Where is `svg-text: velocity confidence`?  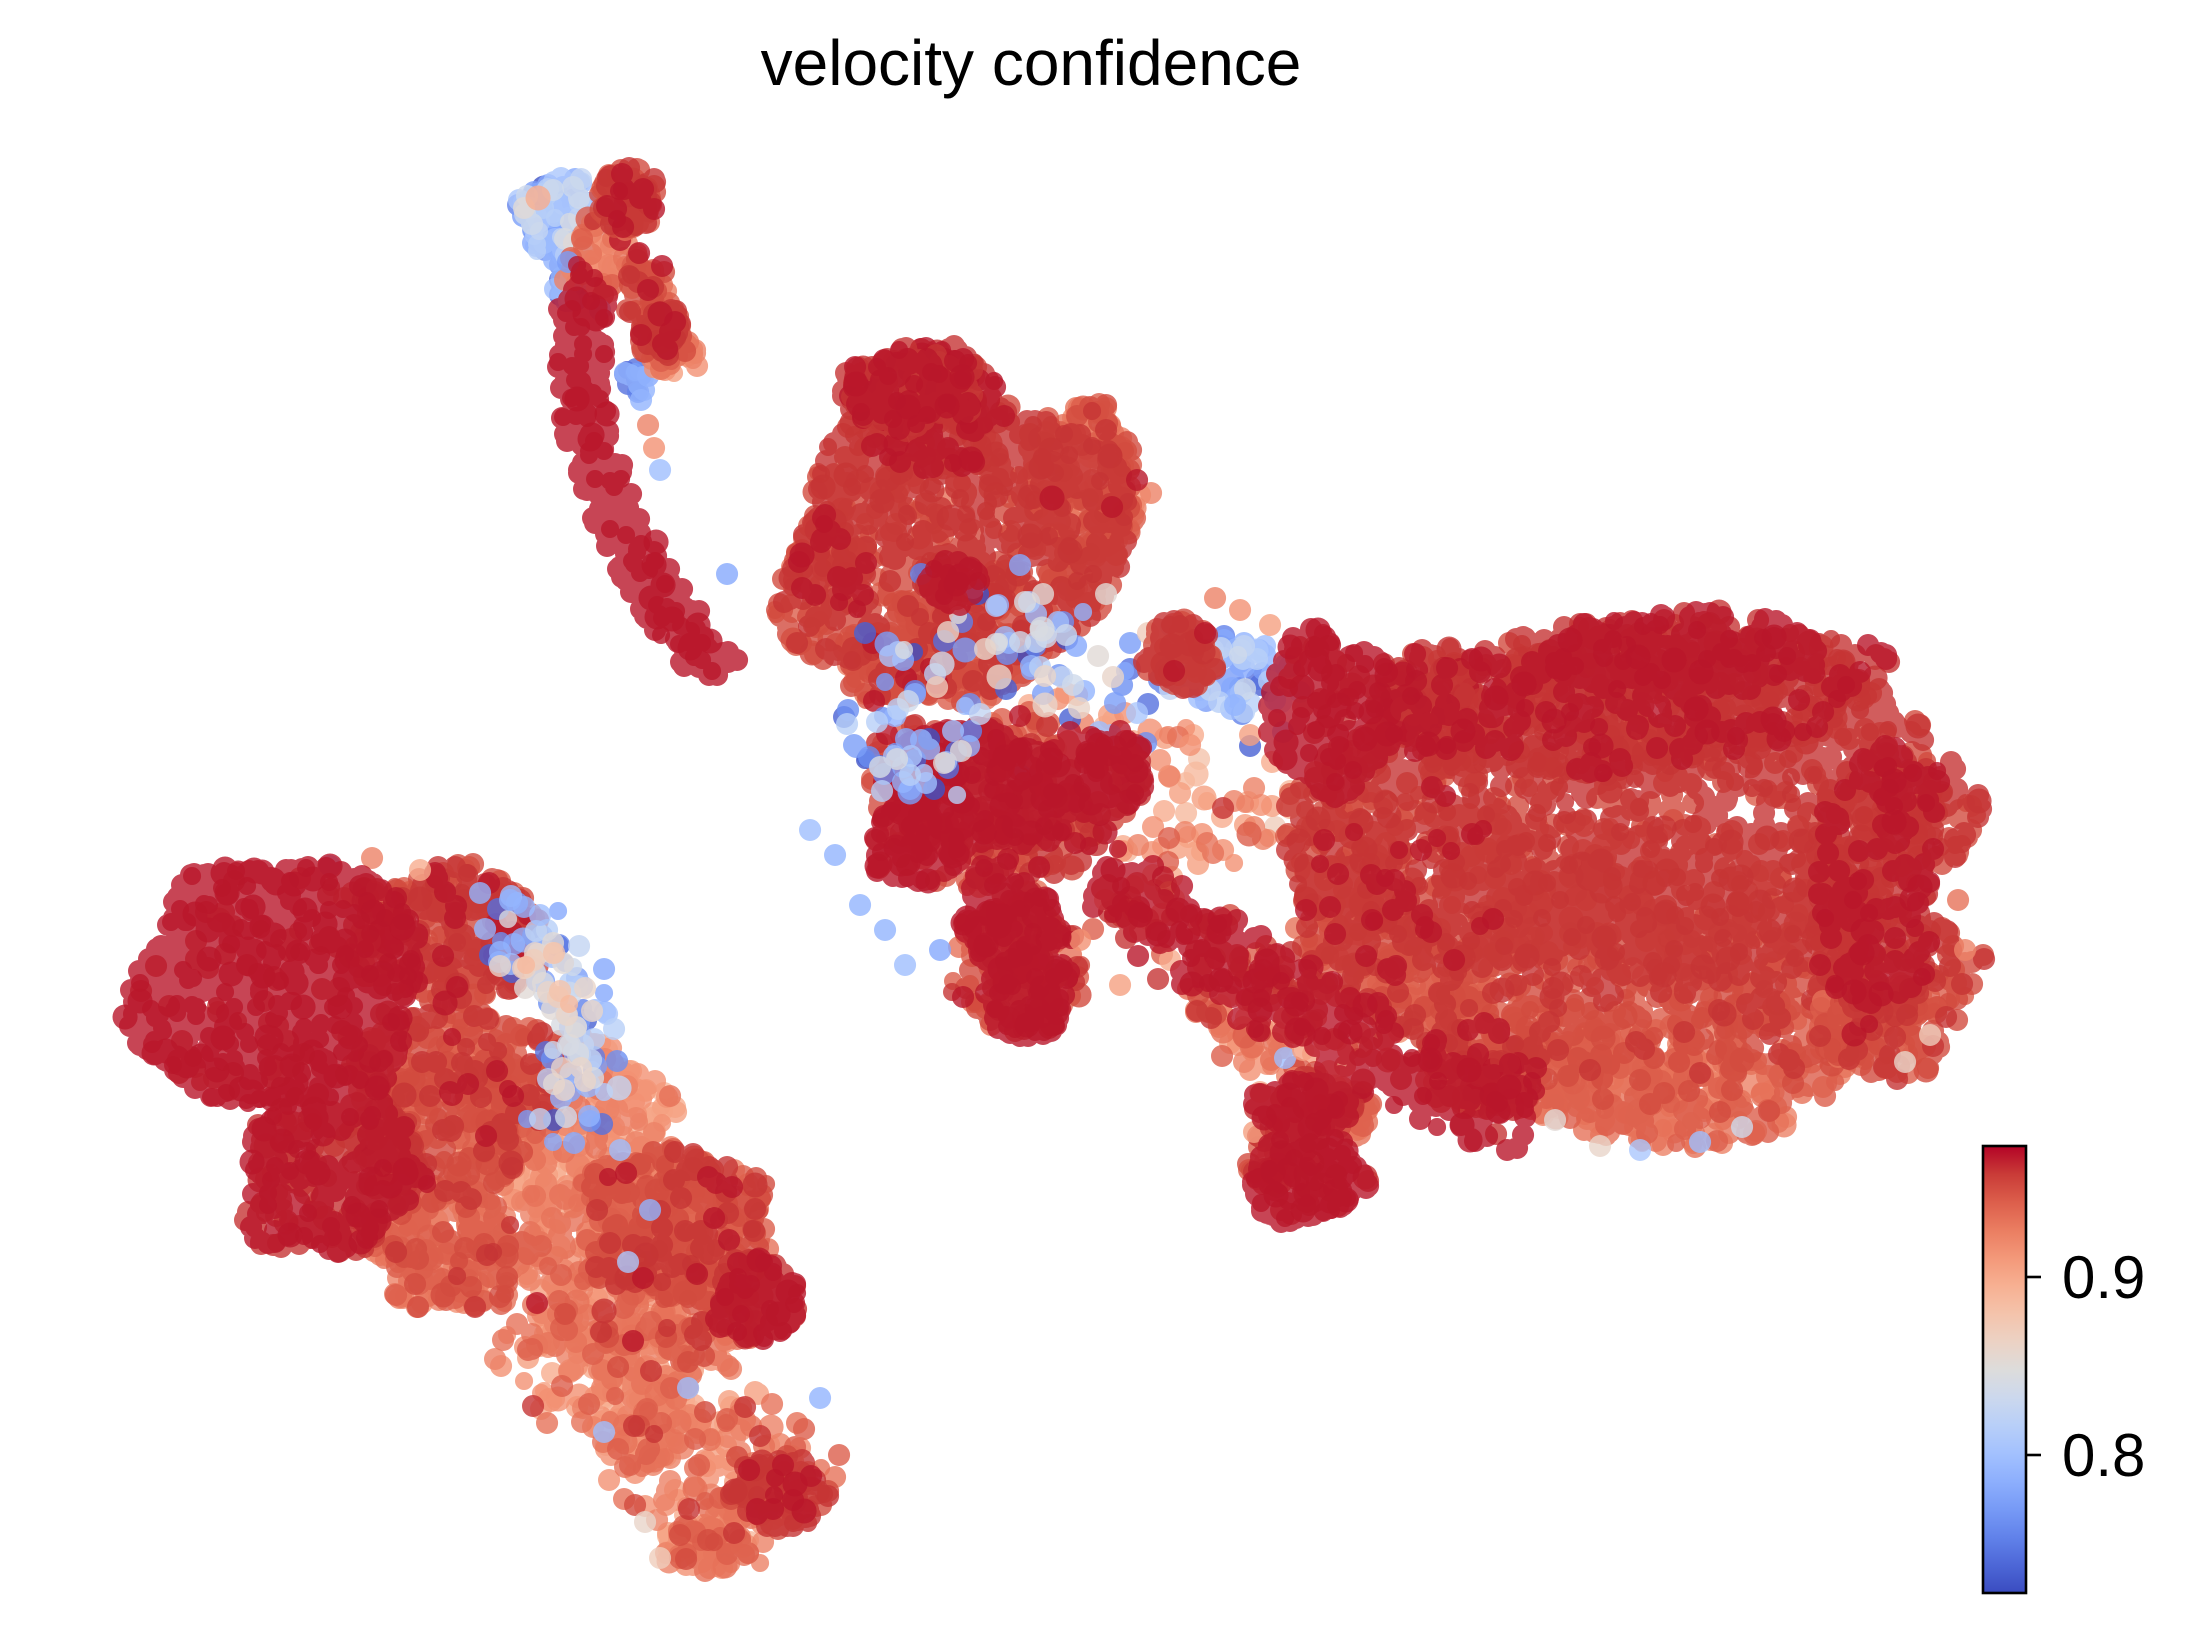
svg-text: velocity confidence is located at coordinates (1031, 63).